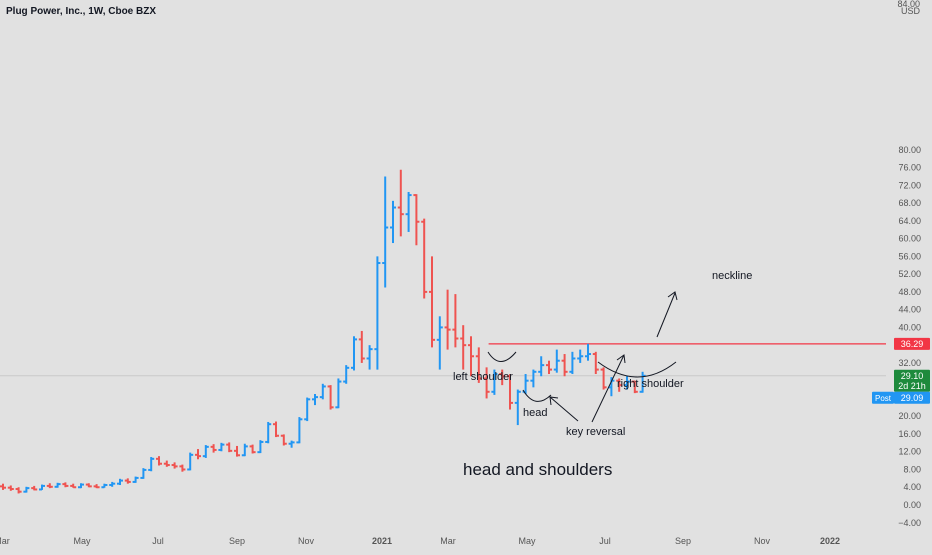  I want to click on key-reversal-arrow-line, so click(564, 409).